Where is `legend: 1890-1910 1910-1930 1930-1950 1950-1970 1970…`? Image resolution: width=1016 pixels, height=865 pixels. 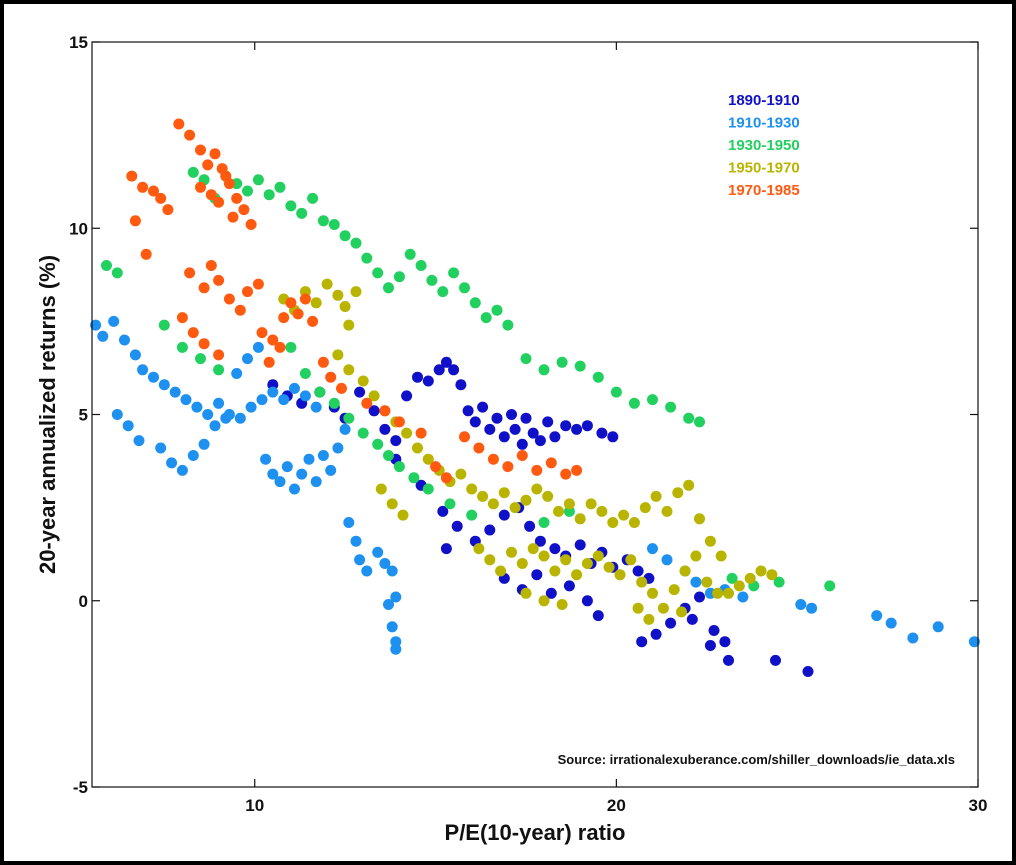
legend: 1890-1910 1910-1930 1930-1950 1950-1970 1970… is located at coordinates (764, 145).